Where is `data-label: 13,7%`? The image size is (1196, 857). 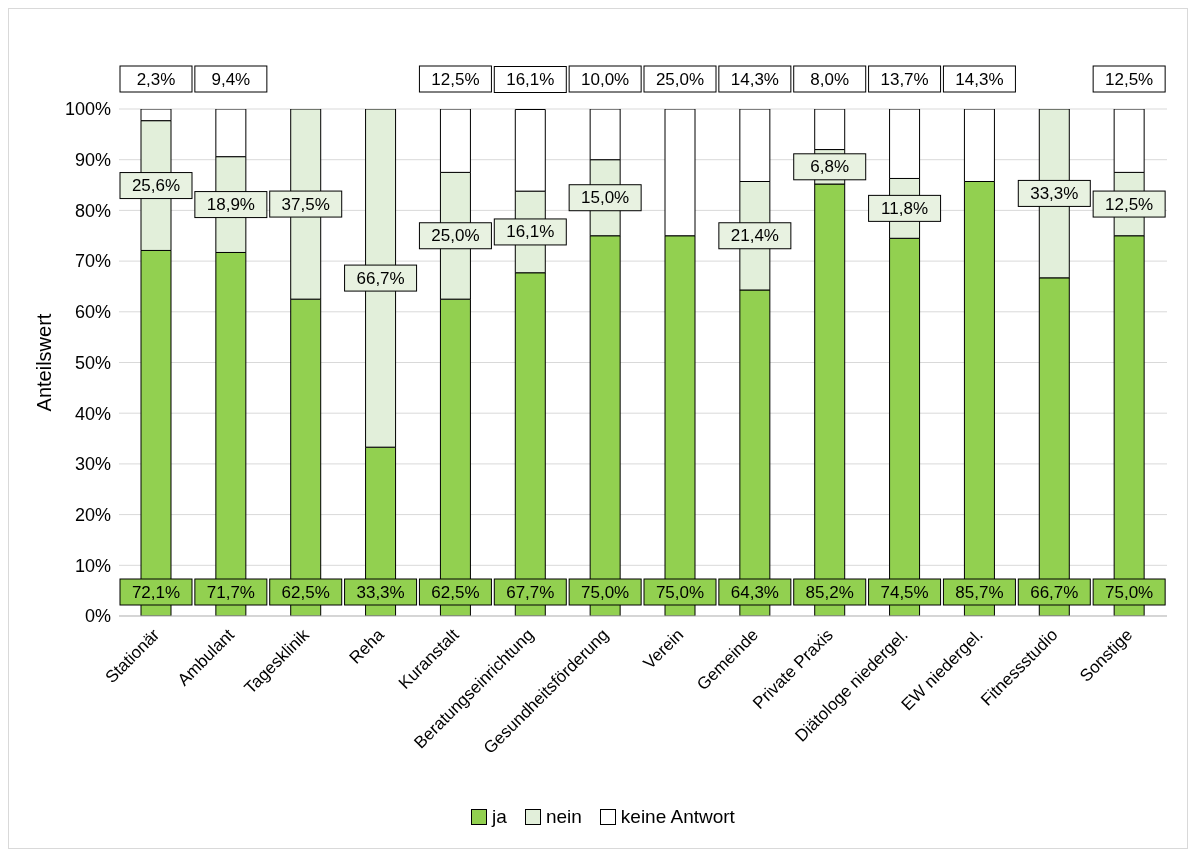
data-label: 13,7% is located at coordinates (904, 79).